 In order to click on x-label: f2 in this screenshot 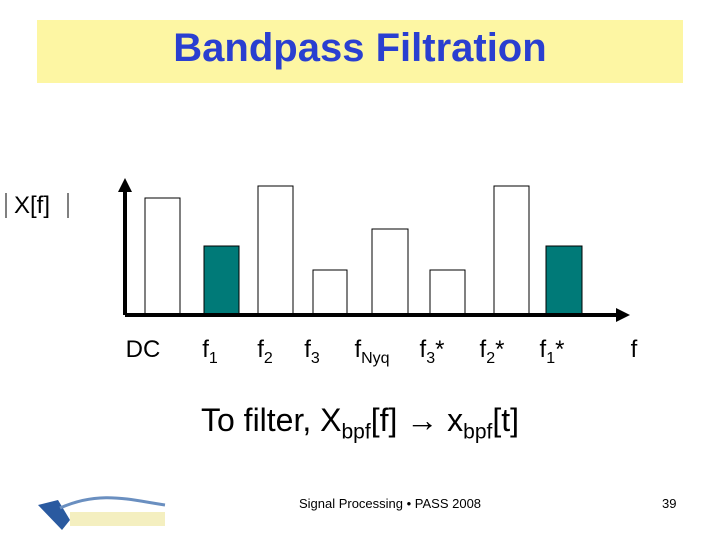, I will do `click(265, 352)`.